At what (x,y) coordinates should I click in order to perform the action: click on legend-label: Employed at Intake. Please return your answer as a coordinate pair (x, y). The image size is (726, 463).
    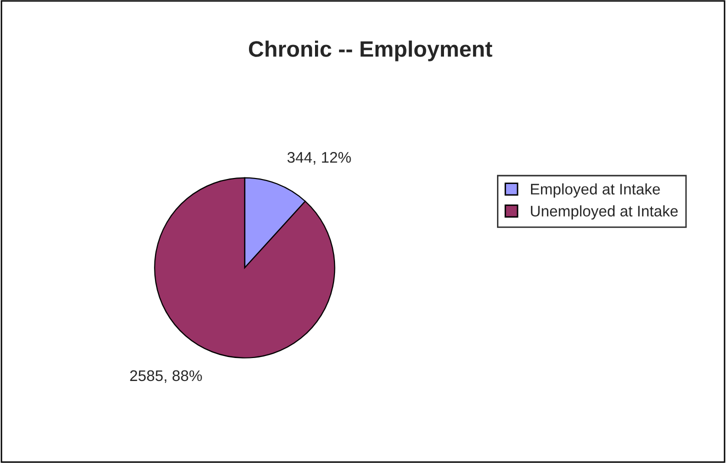
    Looking at the image, I should click on (595, 190).